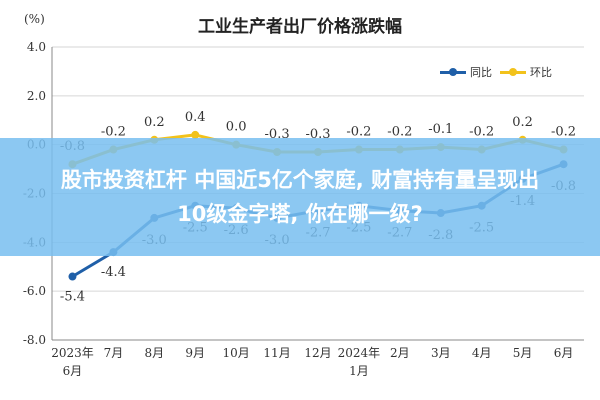 This screenshot has height=400, width=600. I want to click on legend-item-mom: 环比, so click(526, 72).